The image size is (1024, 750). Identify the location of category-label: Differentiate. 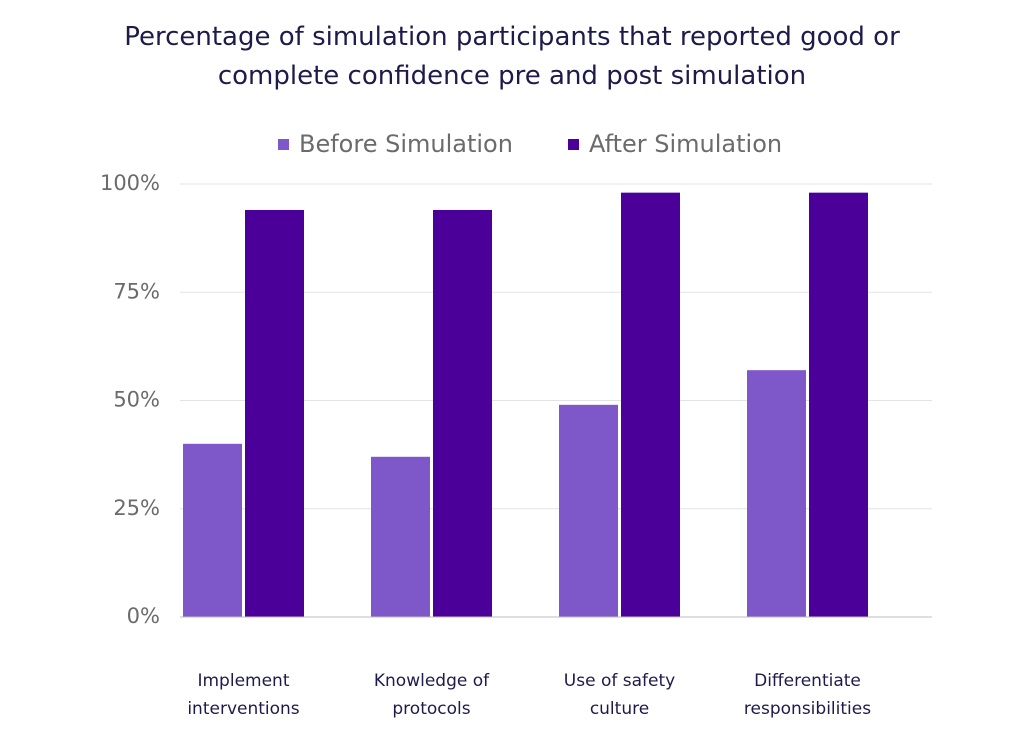
(807, 681).